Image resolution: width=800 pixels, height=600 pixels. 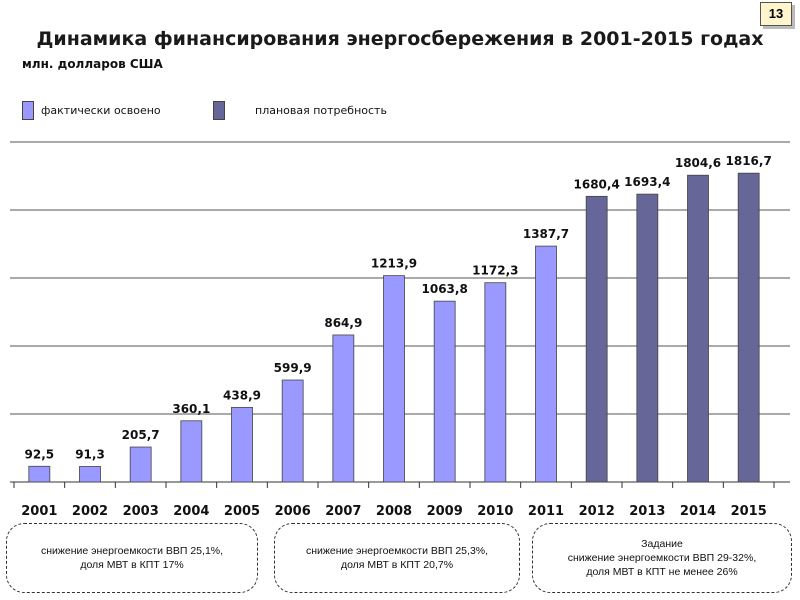 What do you see at coordinates (495, 271) in the screenshot?
I see `data-label-2010: 1172,3` at bounding box center [495, 271].